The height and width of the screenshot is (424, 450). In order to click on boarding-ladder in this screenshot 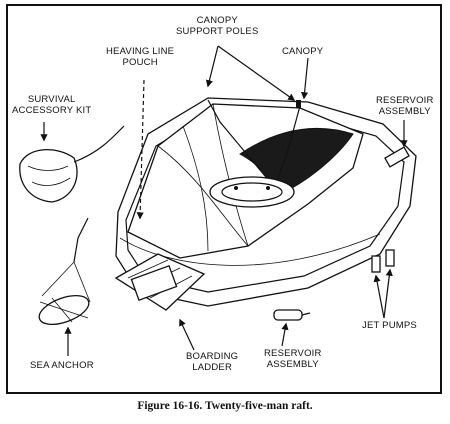, I will do `click(160, 282)`.